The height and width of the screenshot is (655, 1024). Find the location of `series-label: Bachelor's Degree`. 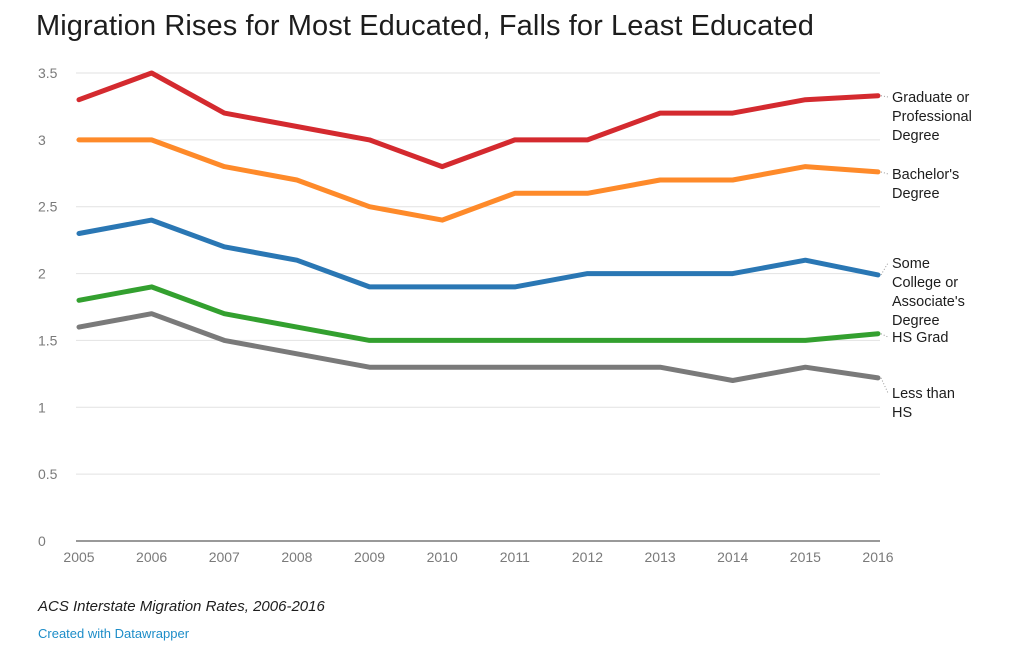

series-label: Bachelor's Degree is located at coordinates (926, 184).